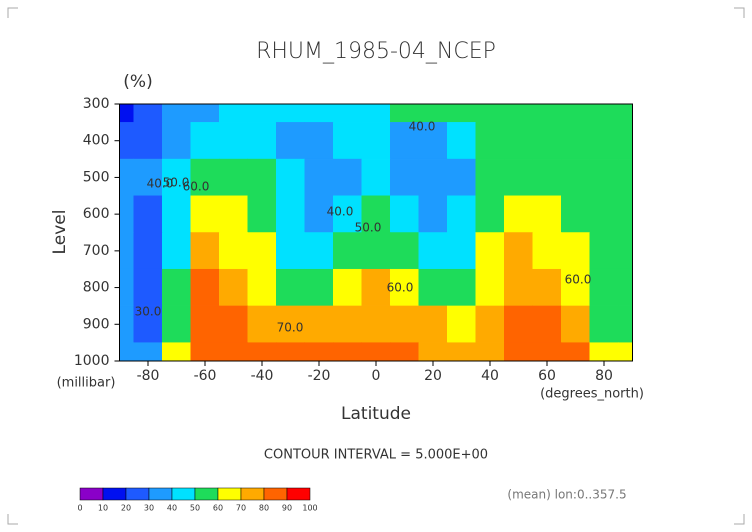  I want to click on x-axis-label: Latitude, so click(376, 414).